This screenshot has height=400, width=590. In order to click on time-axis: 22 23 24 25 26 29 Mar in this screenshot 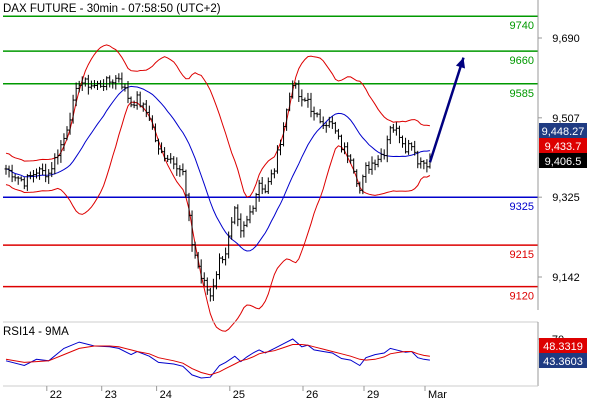, I will do `click(270, 392)`.